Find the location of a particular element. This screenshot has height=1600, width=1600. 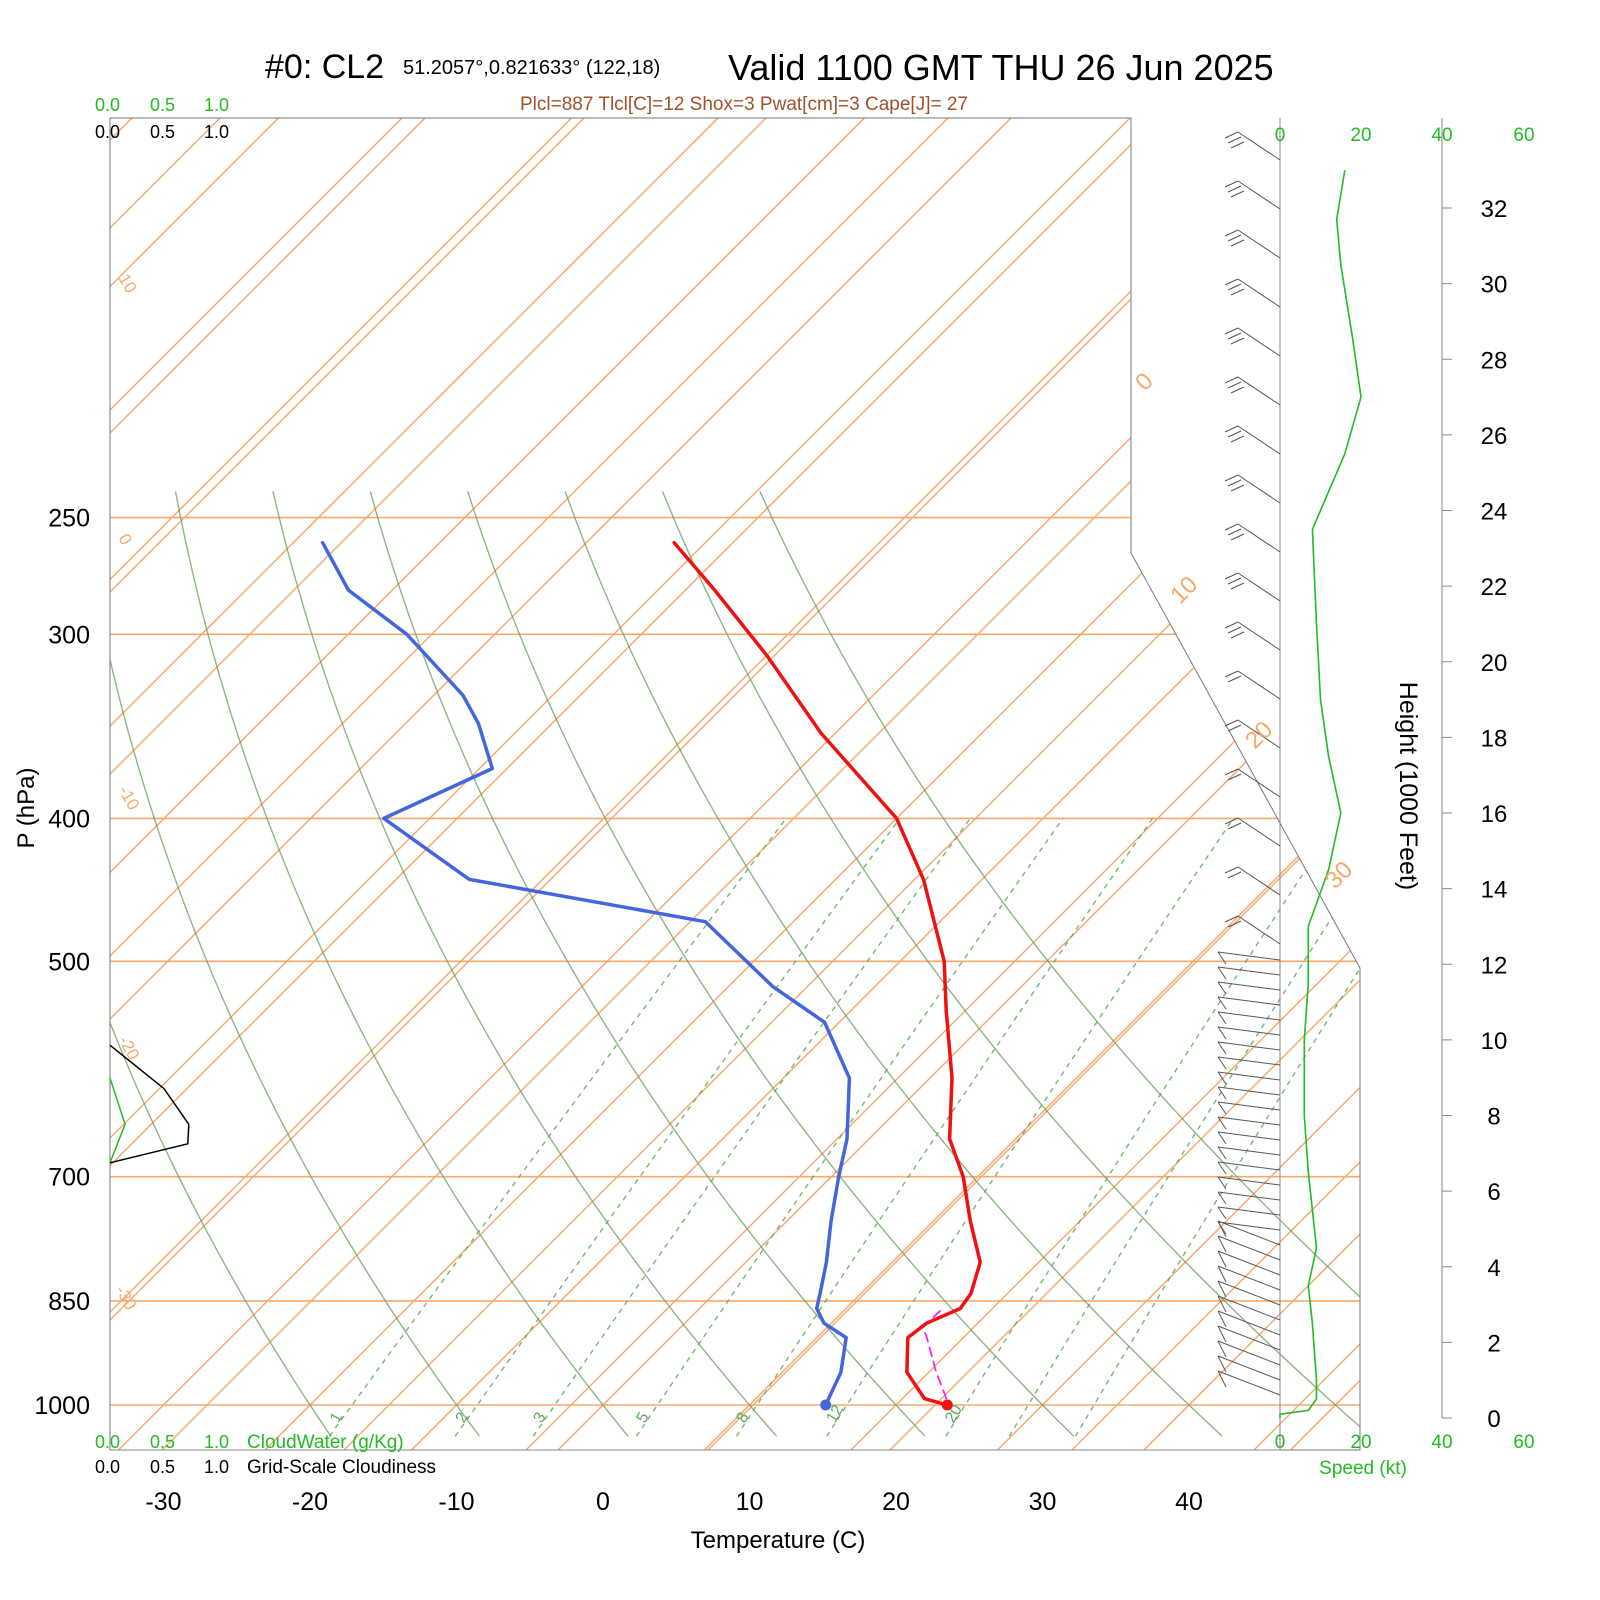

wind-speed-profile is located at coordinates (1320, 794).